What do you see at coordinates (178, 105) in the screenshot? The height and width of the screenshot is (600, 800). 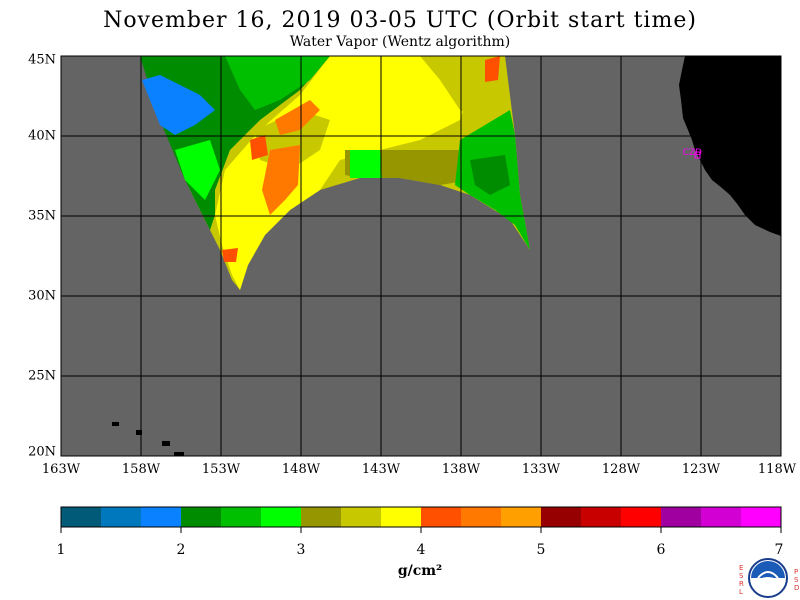 I see `swath-blue` at bounding box center [178, 105].